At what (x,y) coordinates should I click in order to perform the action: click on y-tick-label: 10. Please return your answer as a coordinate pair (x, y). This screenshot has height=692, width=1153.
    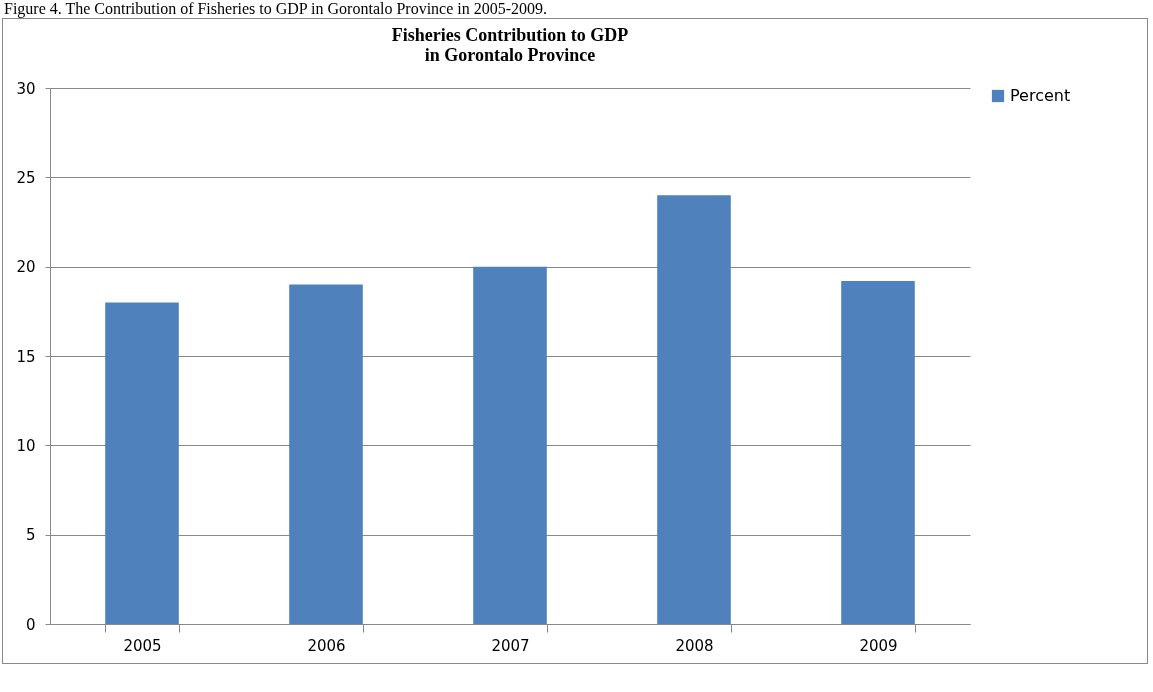
    Looking at the image, I should click on (26, 445).